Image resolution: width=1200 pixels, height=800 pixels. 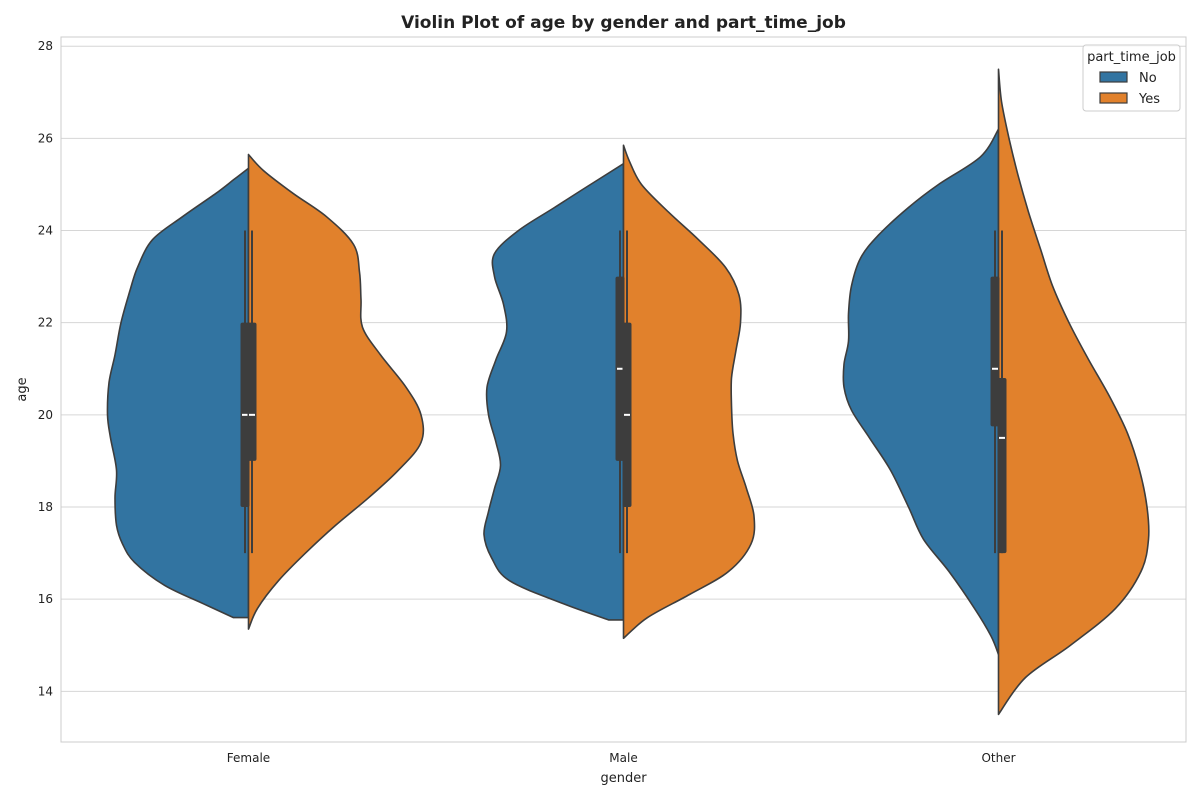 What do you see at coordinates (45, 231) in the screenshot?
I see `y-tick-label: 24` at bounding box center [45, 231].